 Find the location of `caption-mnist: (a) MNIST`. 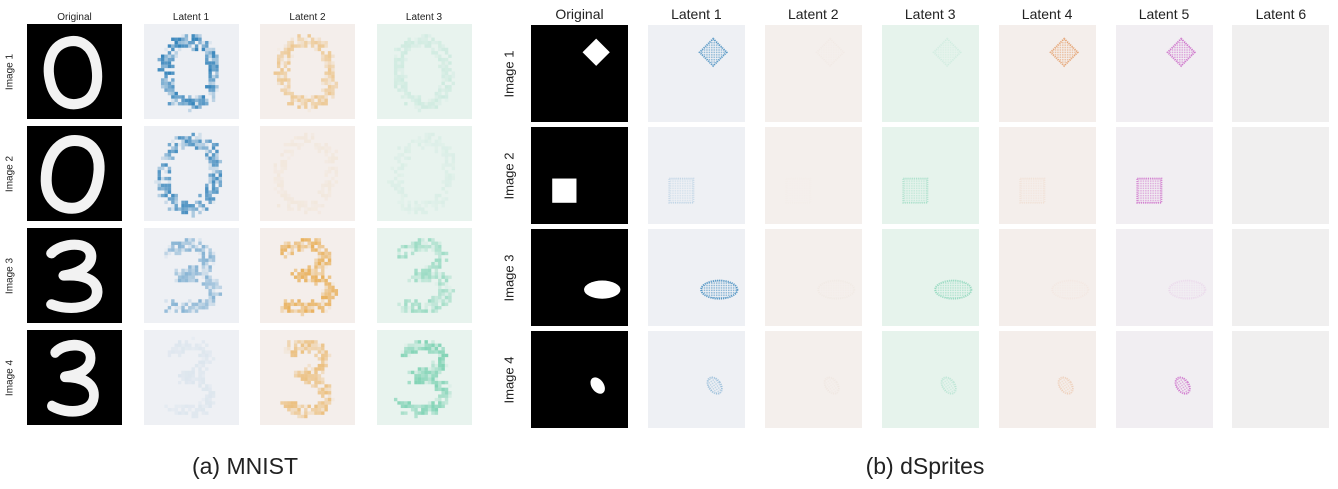

caption-mnist: (a) MNIST is located at coordinates (245, 466).